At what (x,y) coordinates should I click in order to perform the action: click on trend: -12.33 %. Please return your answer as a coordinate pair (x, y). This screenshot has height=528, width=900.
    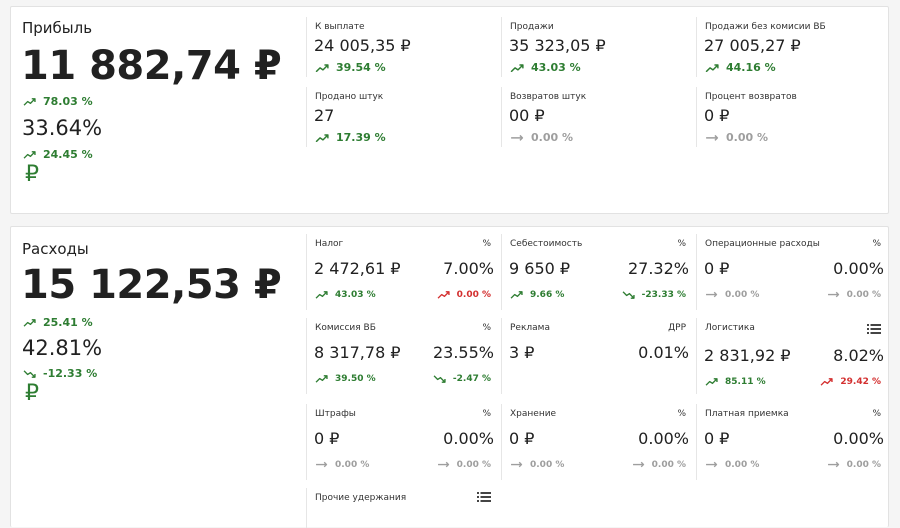
    Looking at the image, I should click on (60, 373).